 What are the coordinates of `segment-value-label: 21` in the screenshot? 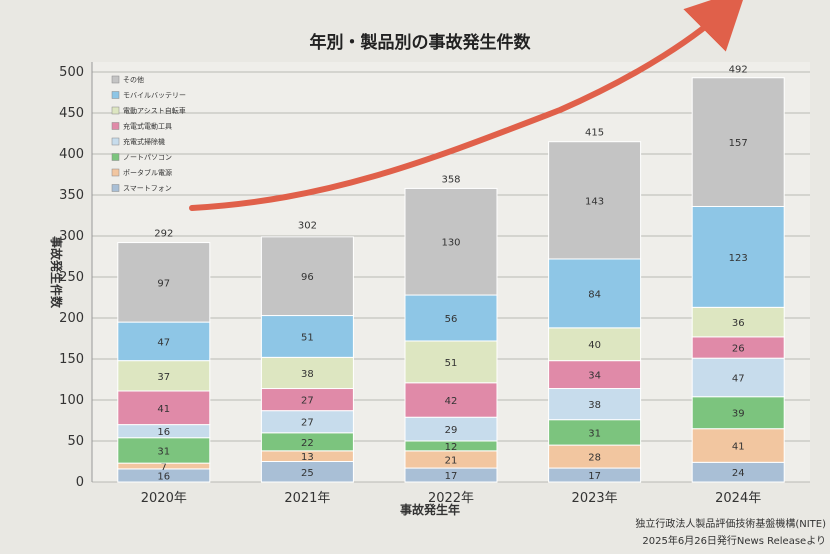 It's located at (451, 460).